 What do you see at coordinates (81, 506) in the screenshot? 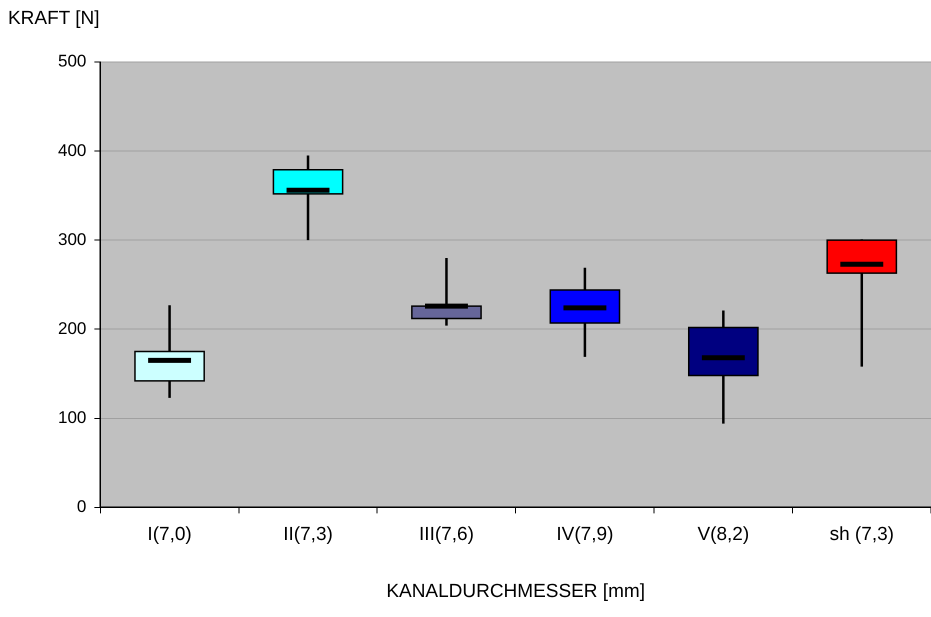
I see `y-tick-label: 0` at bounding box center [81, 506].